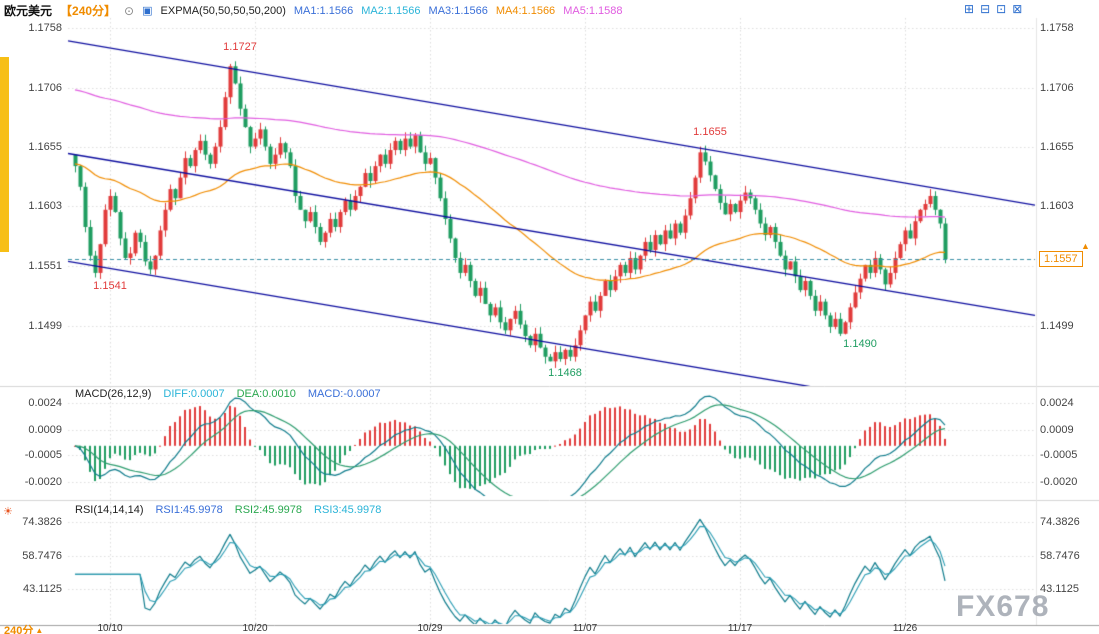  What do you see at coordinates (993, 9) in the screenshot?
I see `window-layout-icons: ⊞ ⊟ ⊡ ⊠` at bounding box center [993, 9].